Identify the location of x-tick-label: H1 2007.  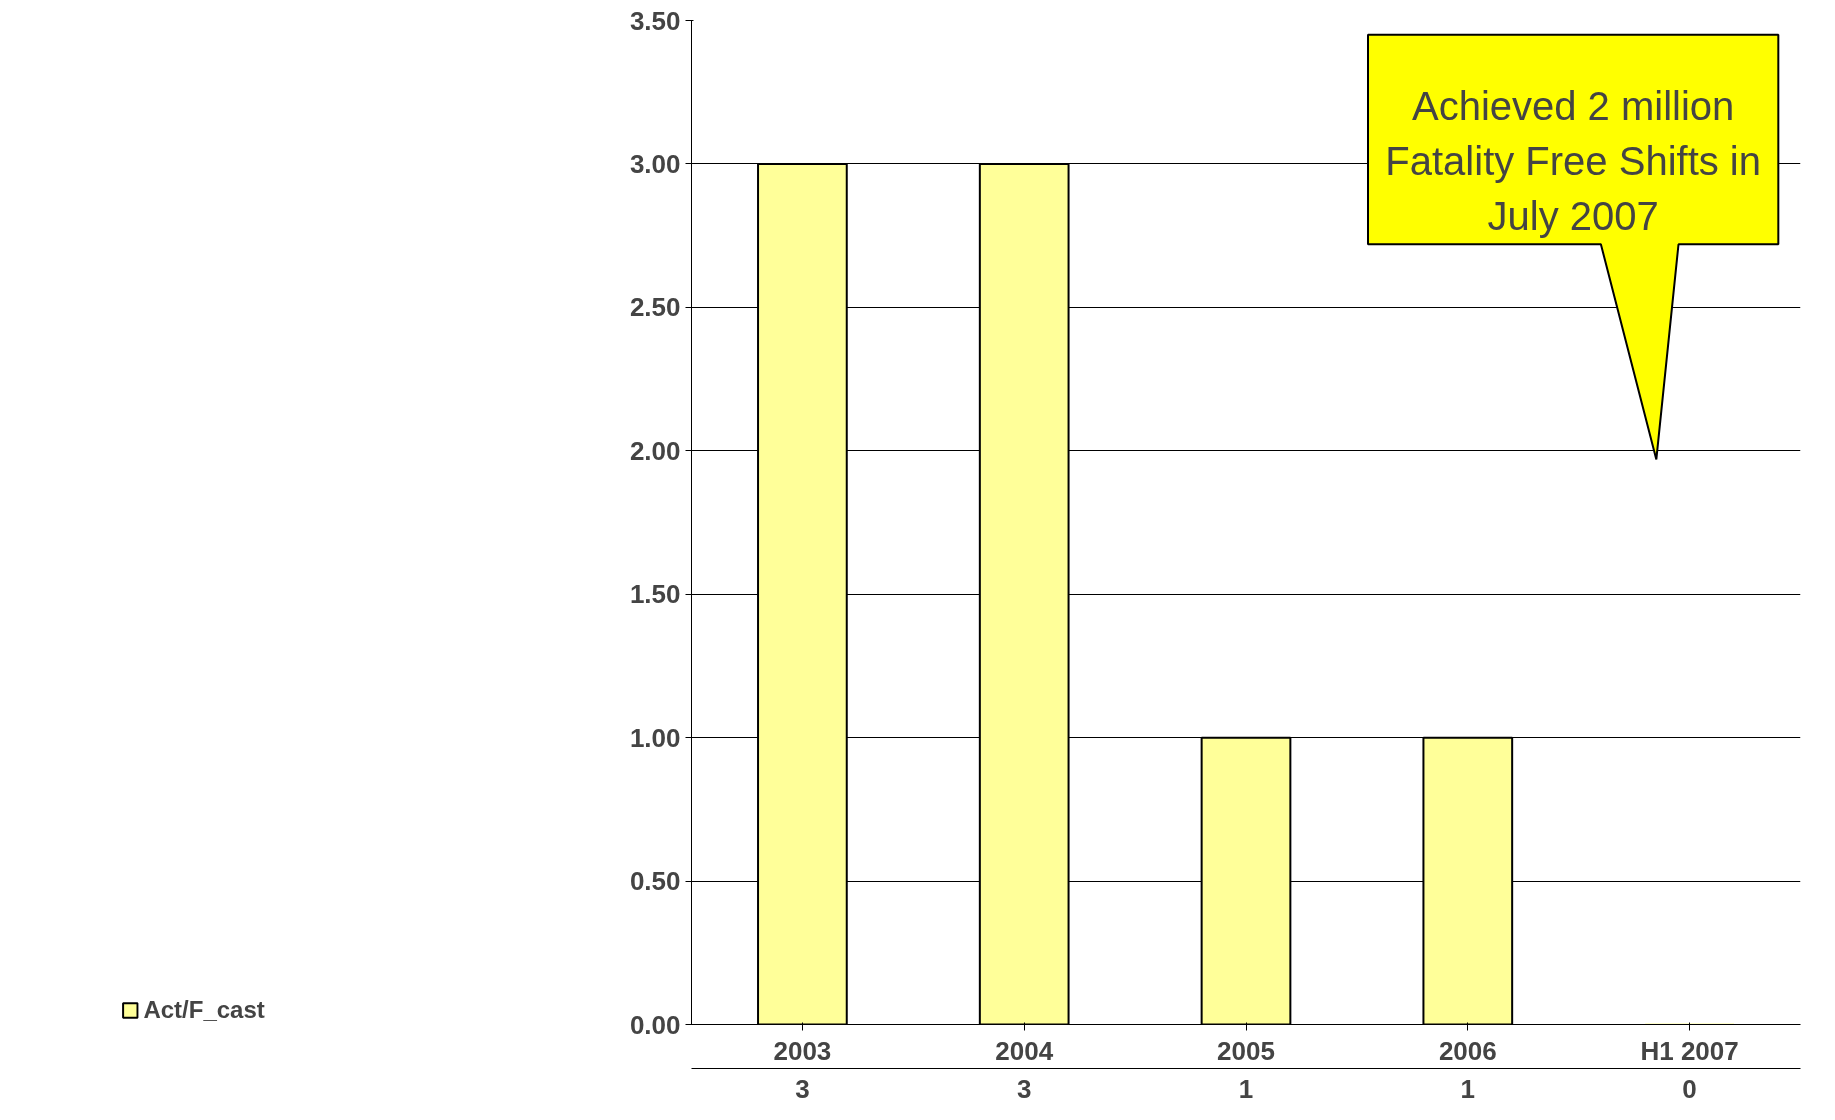
(1689, 1050).